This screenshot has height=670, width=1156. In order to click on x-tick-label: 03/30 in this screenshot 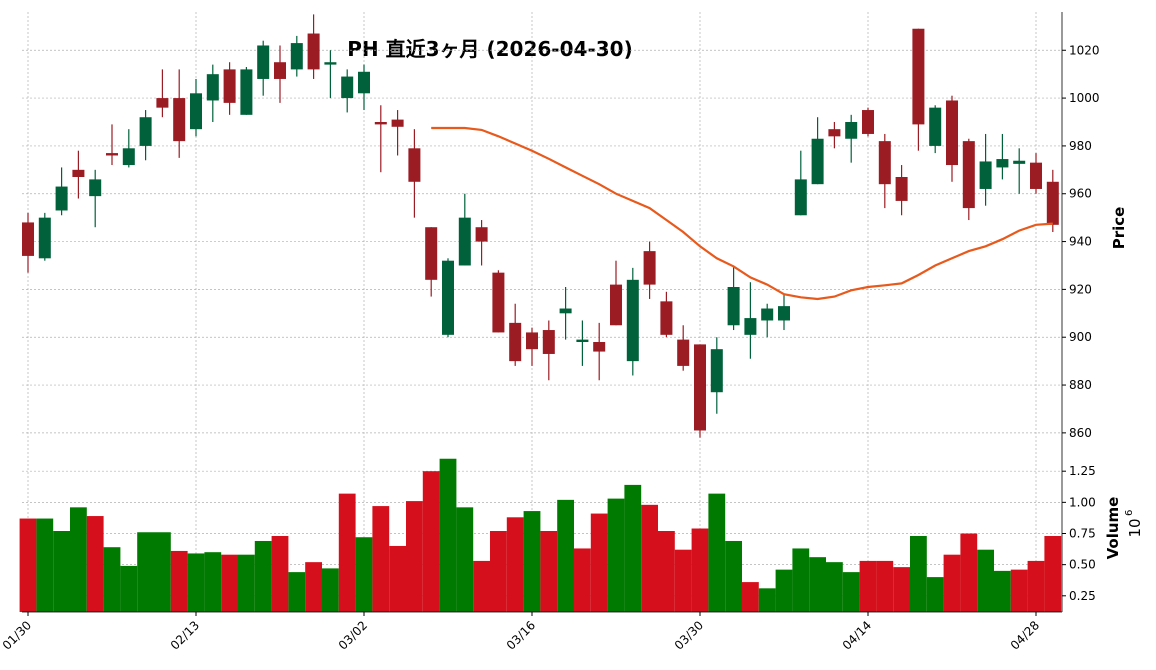, I will do `click(689, 635)`.